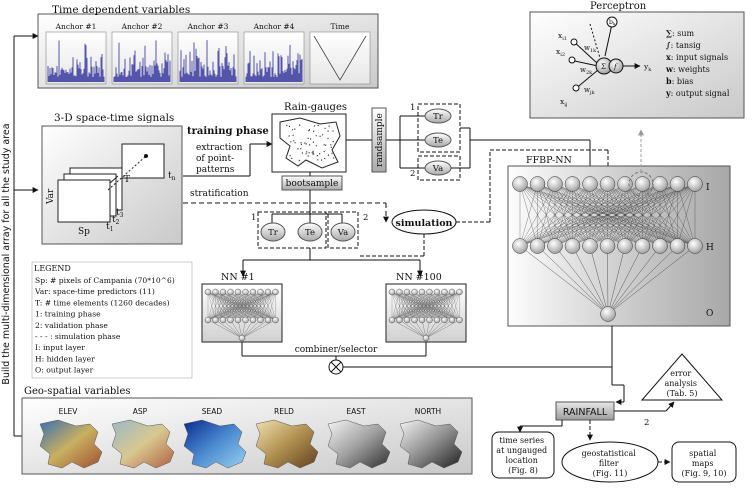 The width and height of the screenshot is (754, 502). What do you see at coordinates (683, 45) in the screenshot?
I see `perceptron-legend-item: ∫: tansig` at bounding box center [683, 45].